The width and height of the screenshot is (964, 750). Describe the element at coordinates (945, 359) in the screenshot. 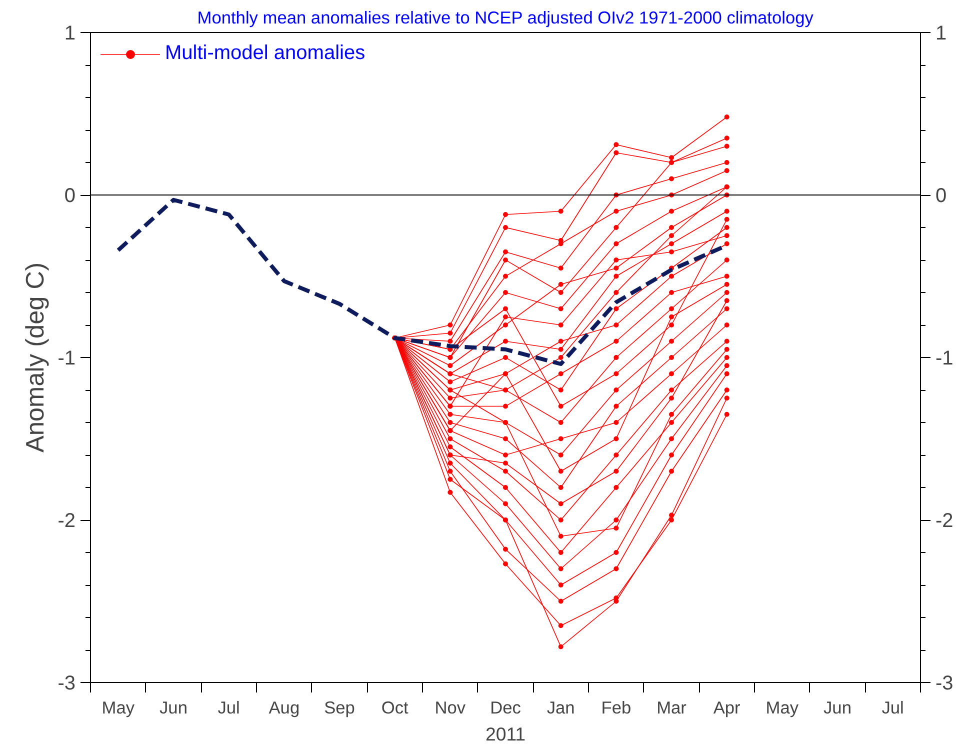

I see `y2-tick-label: -1` at that location.